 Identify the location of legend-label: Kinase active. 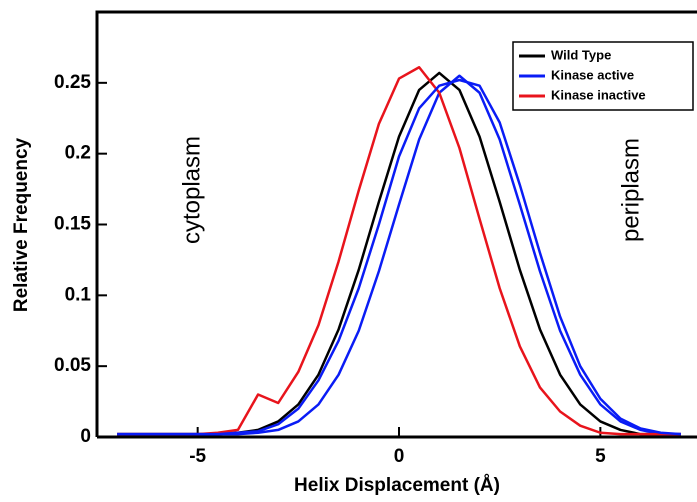
(592, 74).